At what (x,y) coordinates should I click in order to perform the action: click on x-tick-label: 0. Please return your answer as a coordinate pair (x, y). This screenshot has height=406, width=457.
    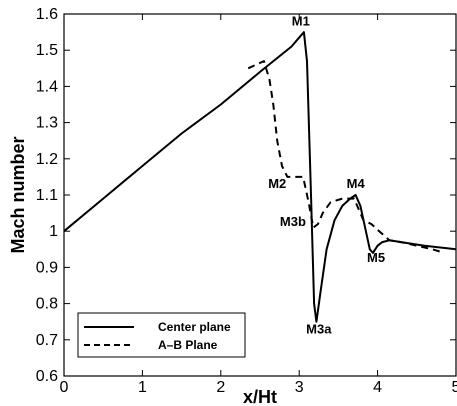
    Looking at the image, I should click on (64, 387).